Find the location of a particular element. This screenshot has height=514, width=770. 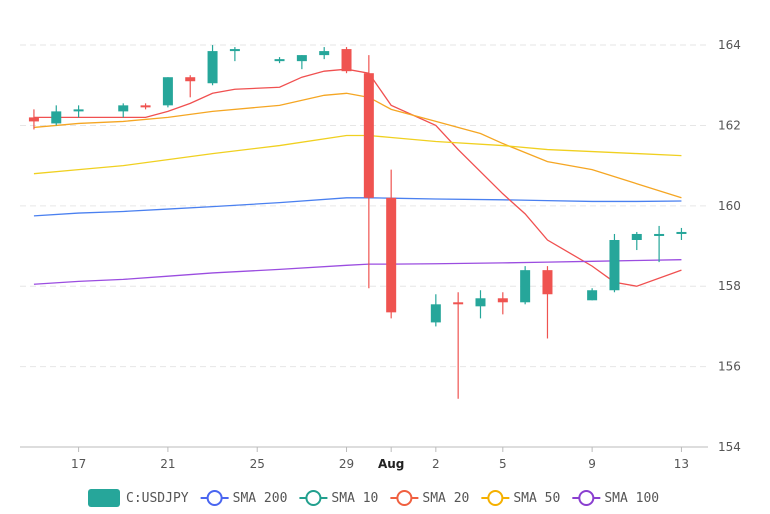

x-tick-label: 9 is located at coordinates (592, 464).